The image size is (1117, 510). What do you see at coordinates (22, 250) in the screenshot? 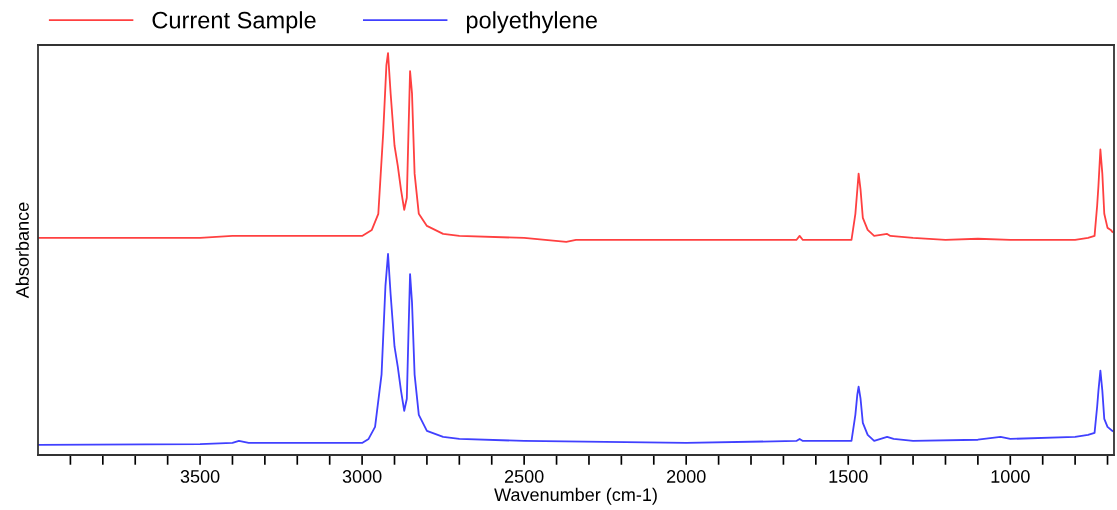
I see `y-axis-title: Absorbance` at bounding box center [22, 250].